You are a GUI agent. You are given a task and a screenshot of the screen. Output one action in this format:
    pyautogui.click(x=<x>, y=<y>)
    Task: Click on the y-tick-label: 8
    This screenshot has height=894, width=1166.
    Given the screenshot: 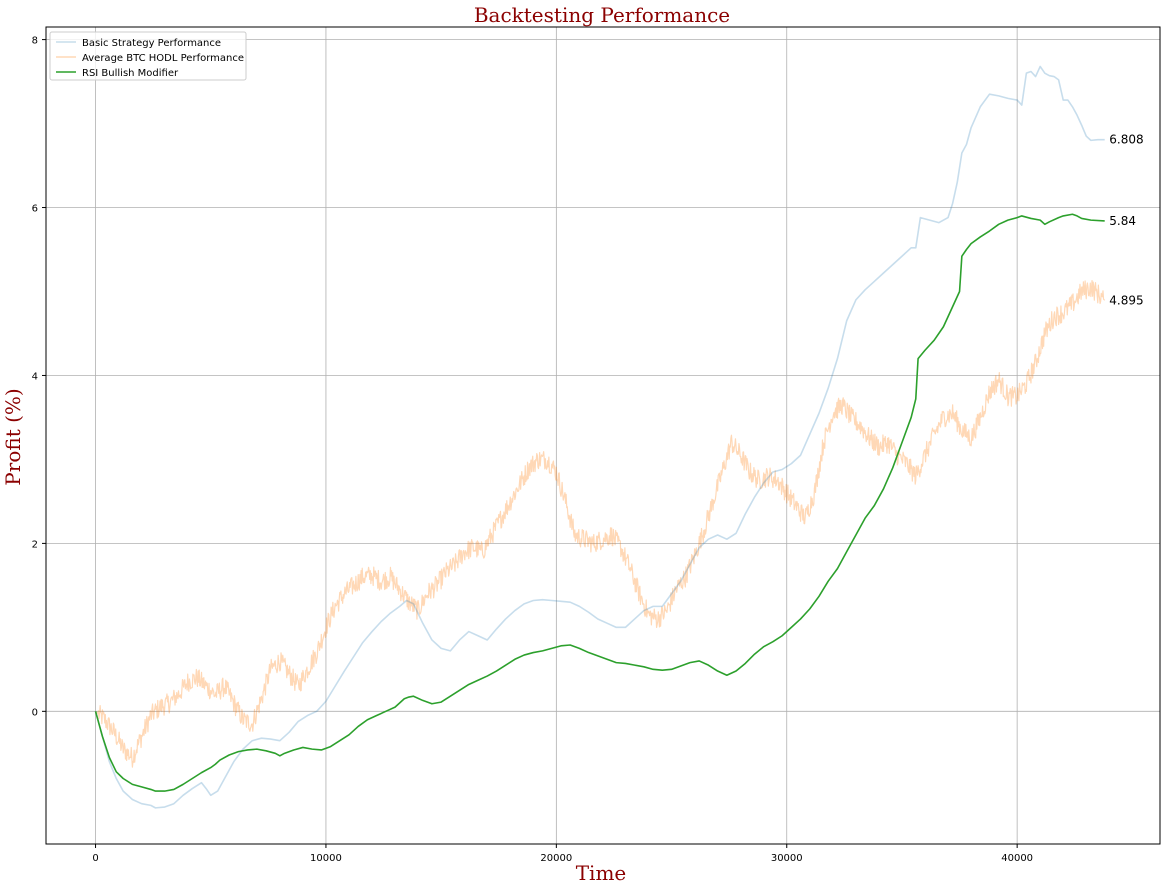 What is the action you would take?
    pyautogui.click(x=35, y=41)
    